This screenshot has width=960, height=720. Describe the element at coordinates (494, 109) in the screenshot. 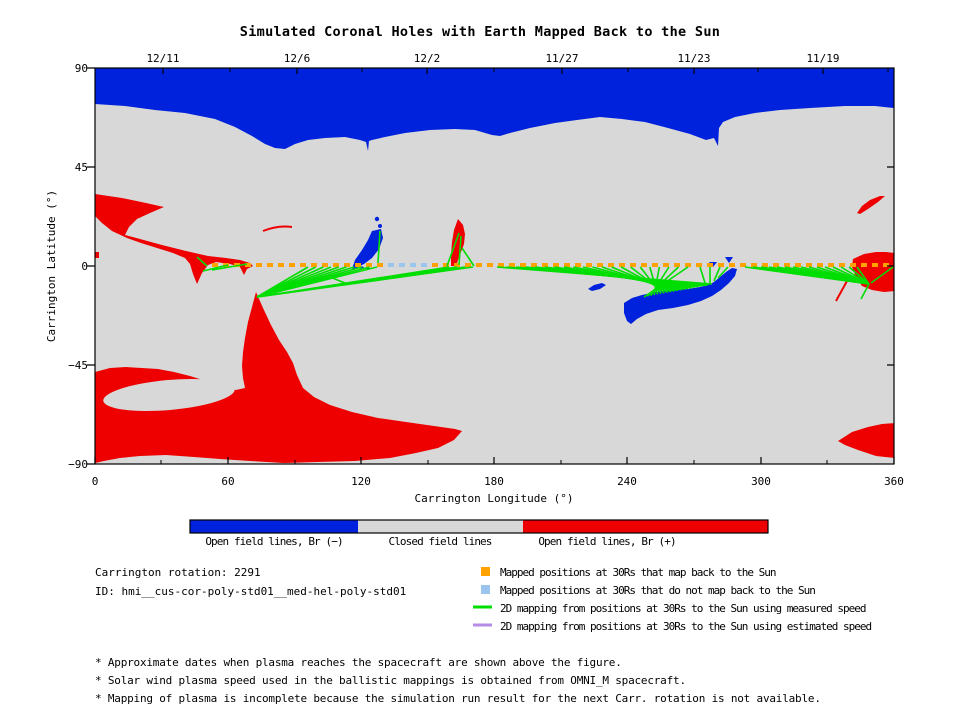

I see `north-polar-coronal-hole` at that location.